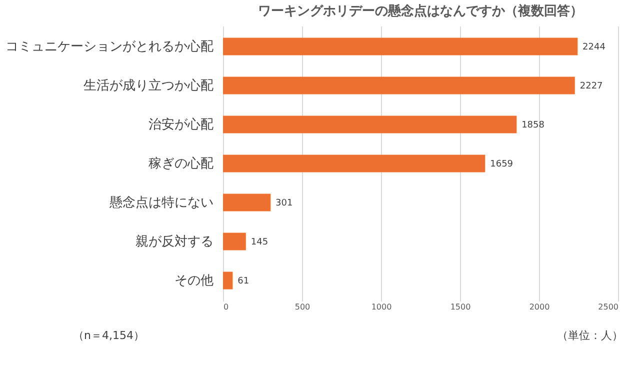 This screenshot has height=389, width=640. What do you see at coordinates (591, 86) in the screenshot?
I see `data-label: 2227` at bounding box center [591, 86].